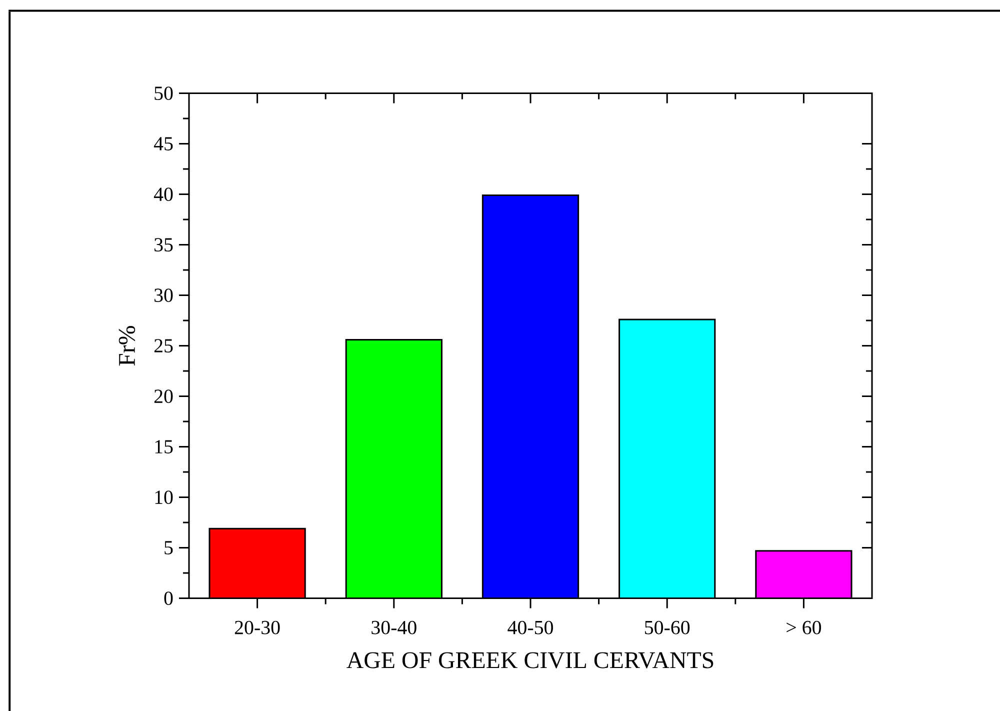 The width and height of the screenshot is (1000, 711). What do you see at coordinates (163, 195) in the screenshot?
I see `y-tick-label: 40` at bounding box center [163, 195].